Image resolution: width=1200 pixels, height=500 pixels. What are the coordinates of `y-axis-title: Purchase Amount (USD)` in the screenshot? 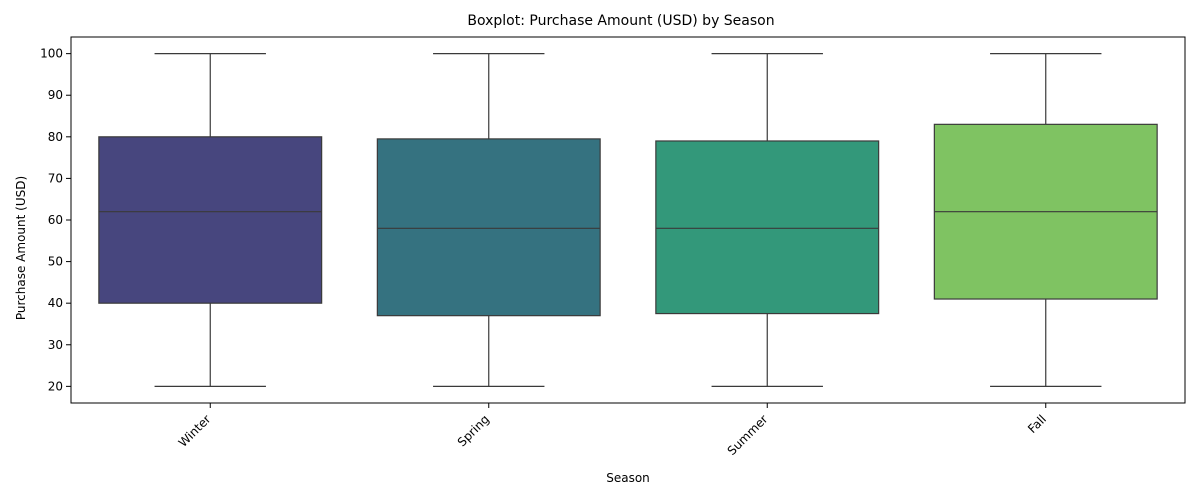 It's located at (21, 248).